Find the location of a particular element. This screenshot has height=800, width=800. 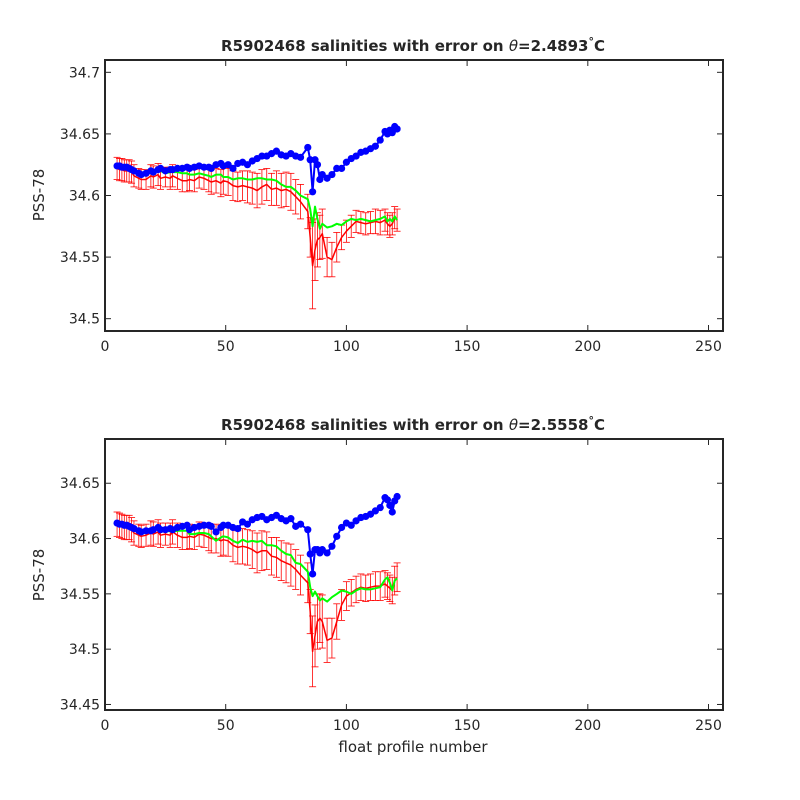

mapped-salinity-line is located at coordinates (257, 217).